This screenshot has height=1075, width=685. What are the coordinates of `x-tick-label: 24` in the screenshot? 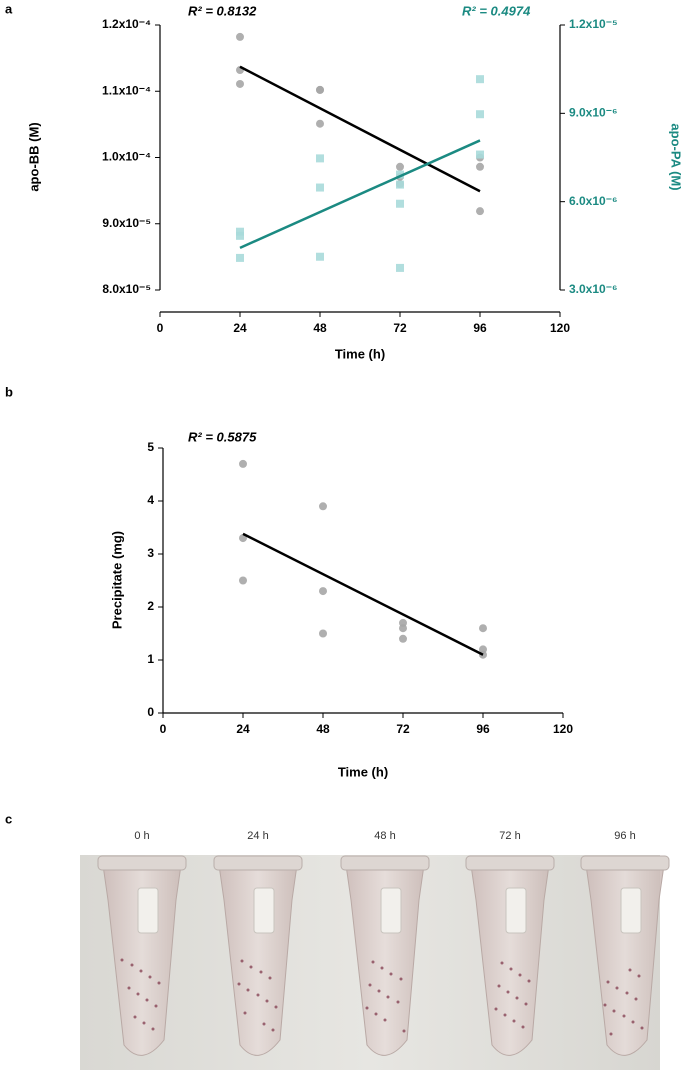 It's located at (243, 729).